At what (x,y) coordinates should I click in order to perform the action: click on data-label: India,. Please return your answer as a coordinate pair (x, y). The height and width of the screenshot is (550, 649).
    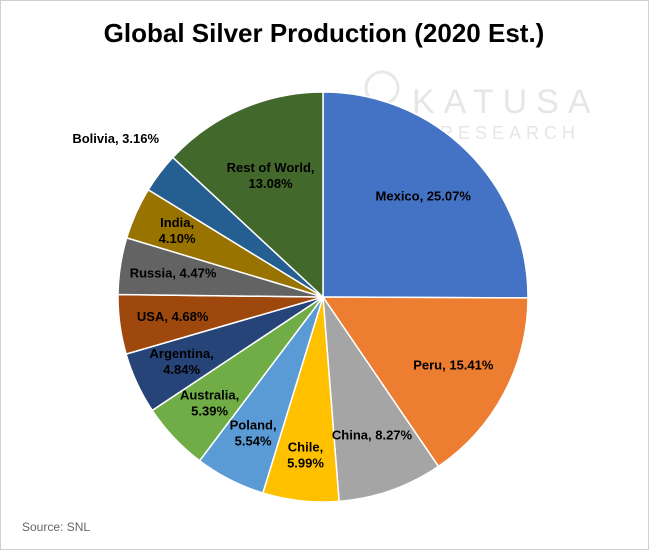
    Looking at the image, I should click on (177, 222).